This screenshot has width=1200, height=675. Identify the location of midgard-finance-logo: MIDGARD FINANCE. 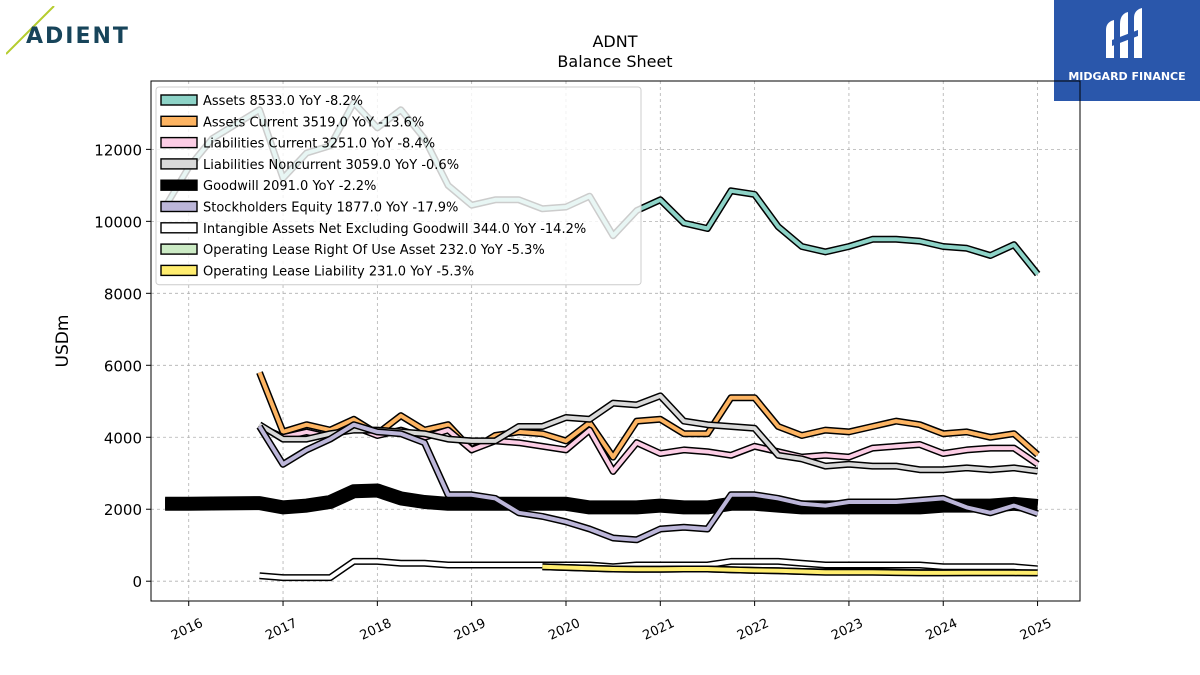
(1127, 50).